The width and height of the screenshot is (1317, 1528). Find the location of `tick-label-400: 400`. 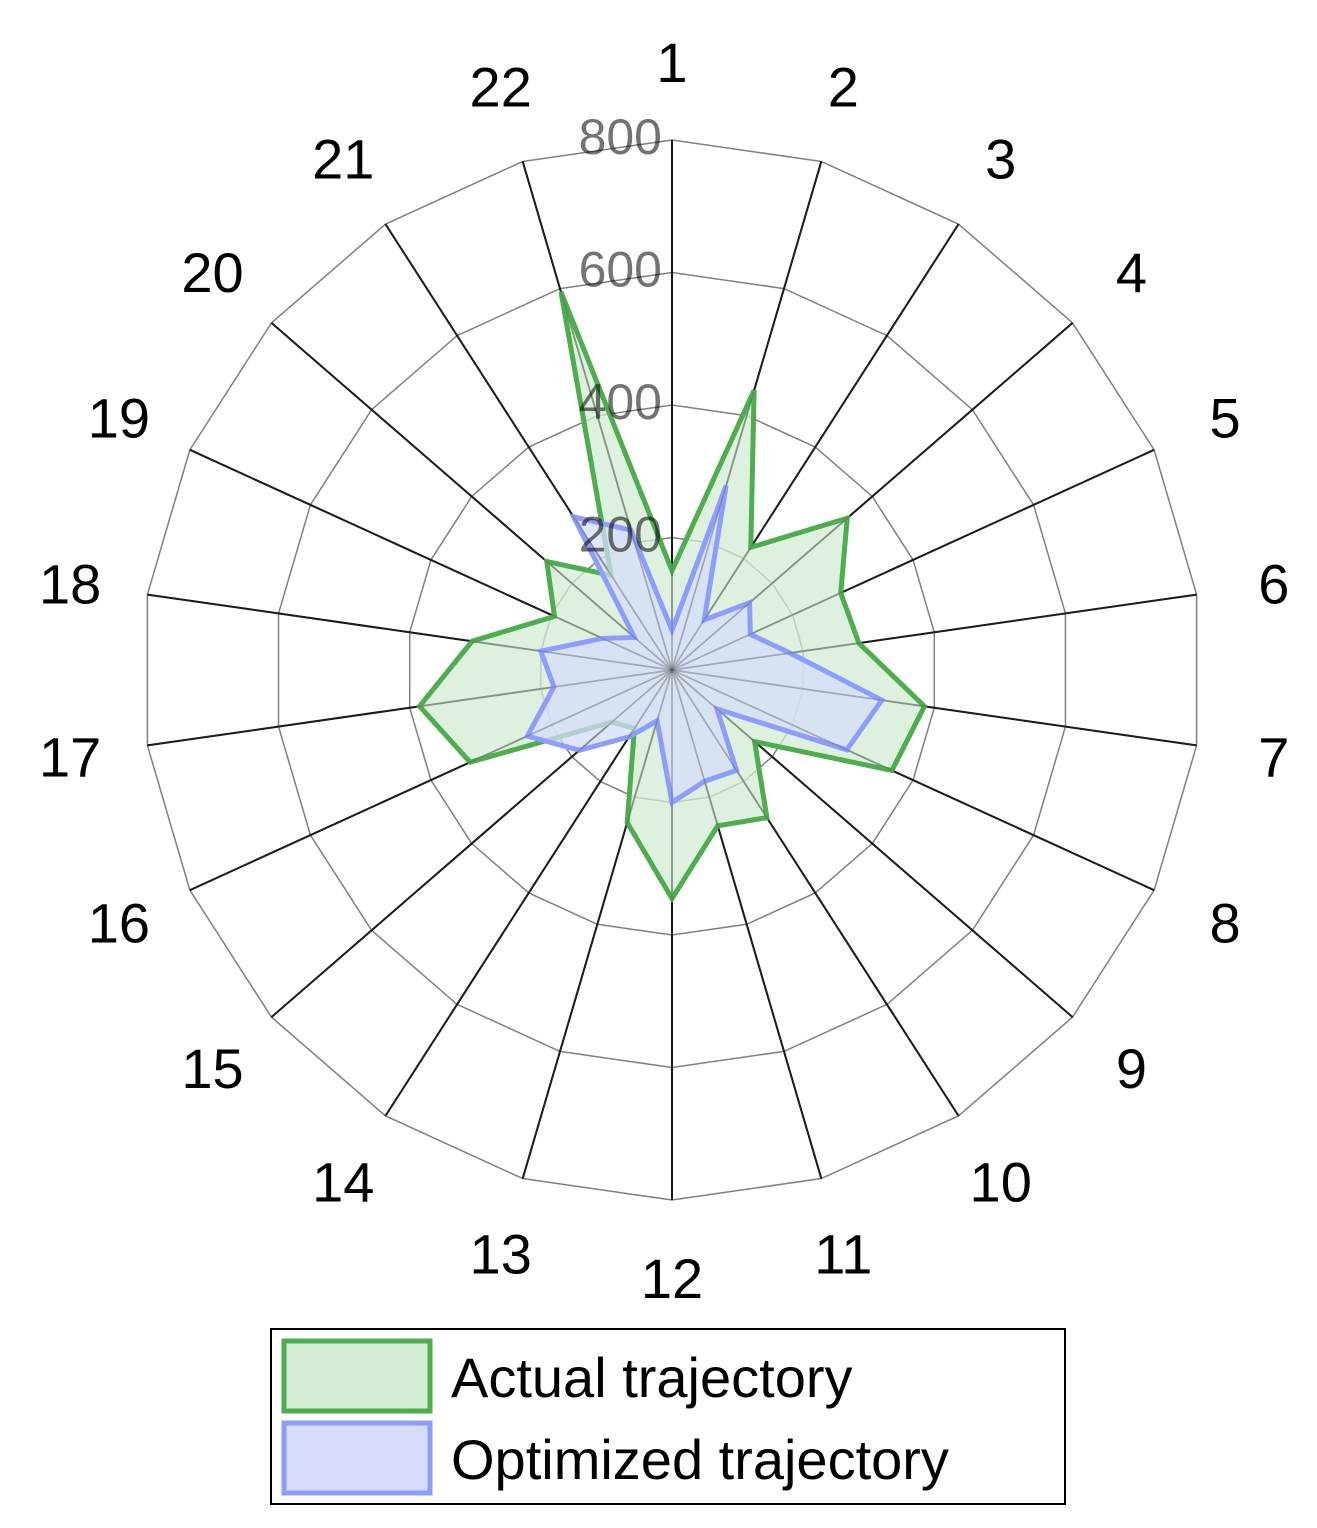

tick-label-400: 400 is located at coordinates (620, 402).